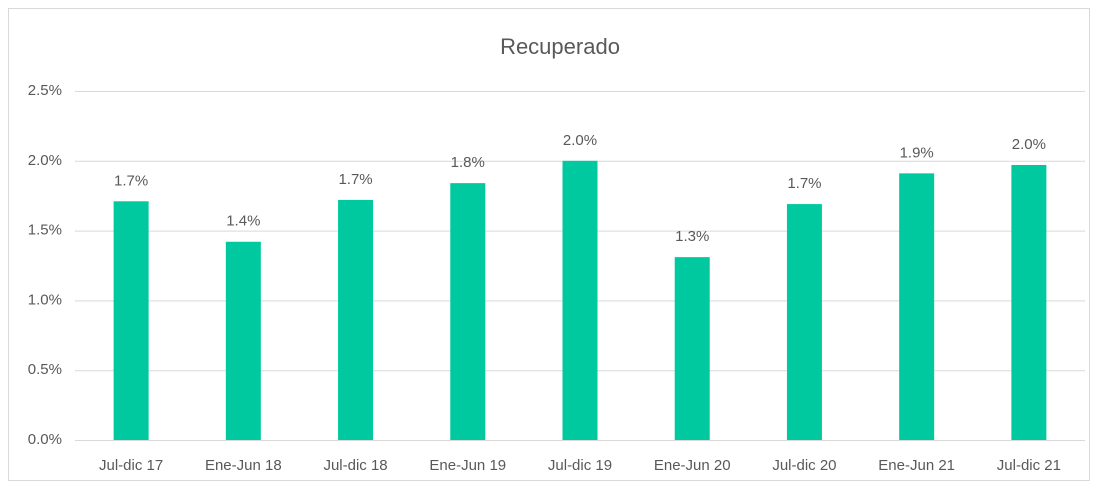  What do you see at coordinates (355, 465) in the screenshot?
I see `x-tick-label: Jul-dic 18` at bounding box center [355, 465].